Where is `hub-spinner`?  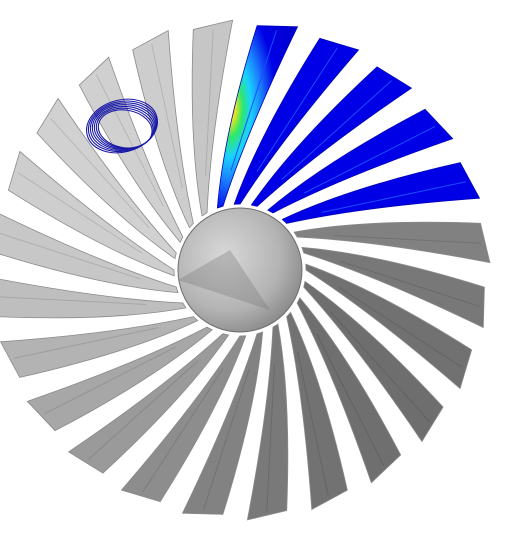
hub-spinner is located at coordinates (240, 270).